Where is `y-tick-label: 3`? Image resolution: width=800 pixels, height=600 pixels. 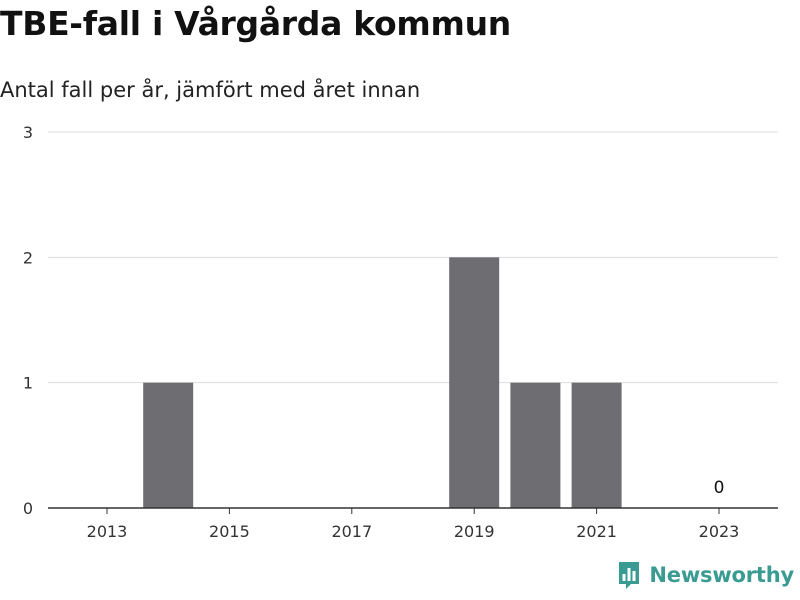 y-tick-label: 3 is located at coordinates (28, 132).